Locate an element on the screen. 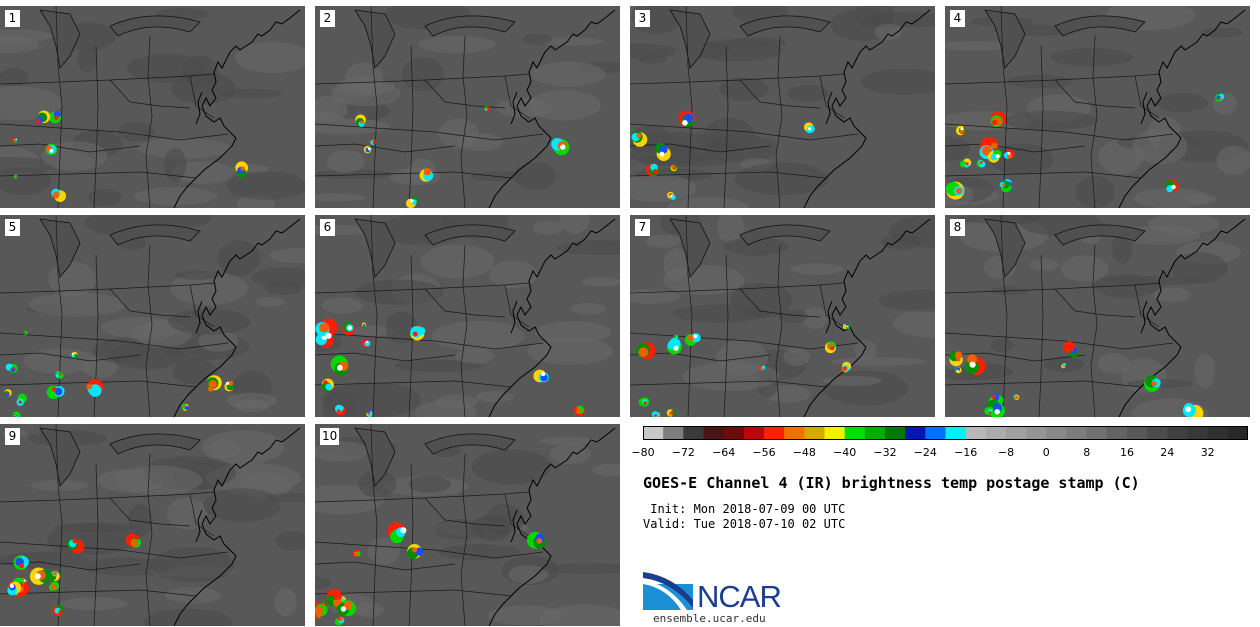 The image size is (1260, 627). panel-label: 3 is located at coordinates (642, 18).